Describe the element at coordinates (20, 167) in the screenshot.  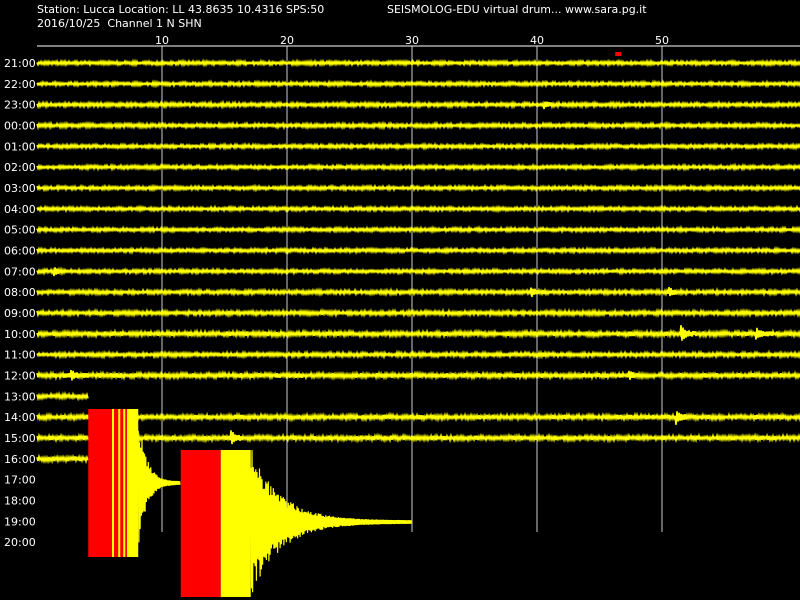
I see `hour-label: 02:00` at that location.